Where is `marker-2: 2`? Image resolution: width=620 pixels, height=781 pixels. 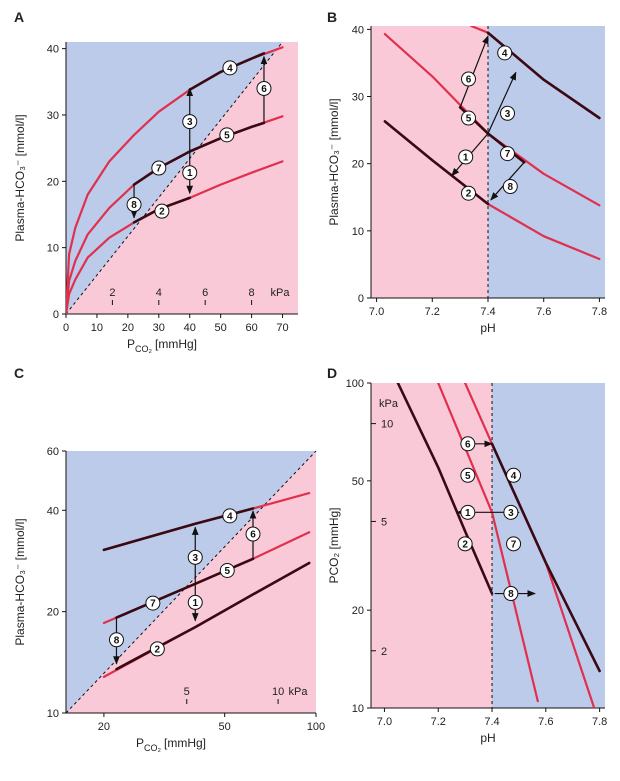 marker-2: 2 is located at coordinates (157, 649).